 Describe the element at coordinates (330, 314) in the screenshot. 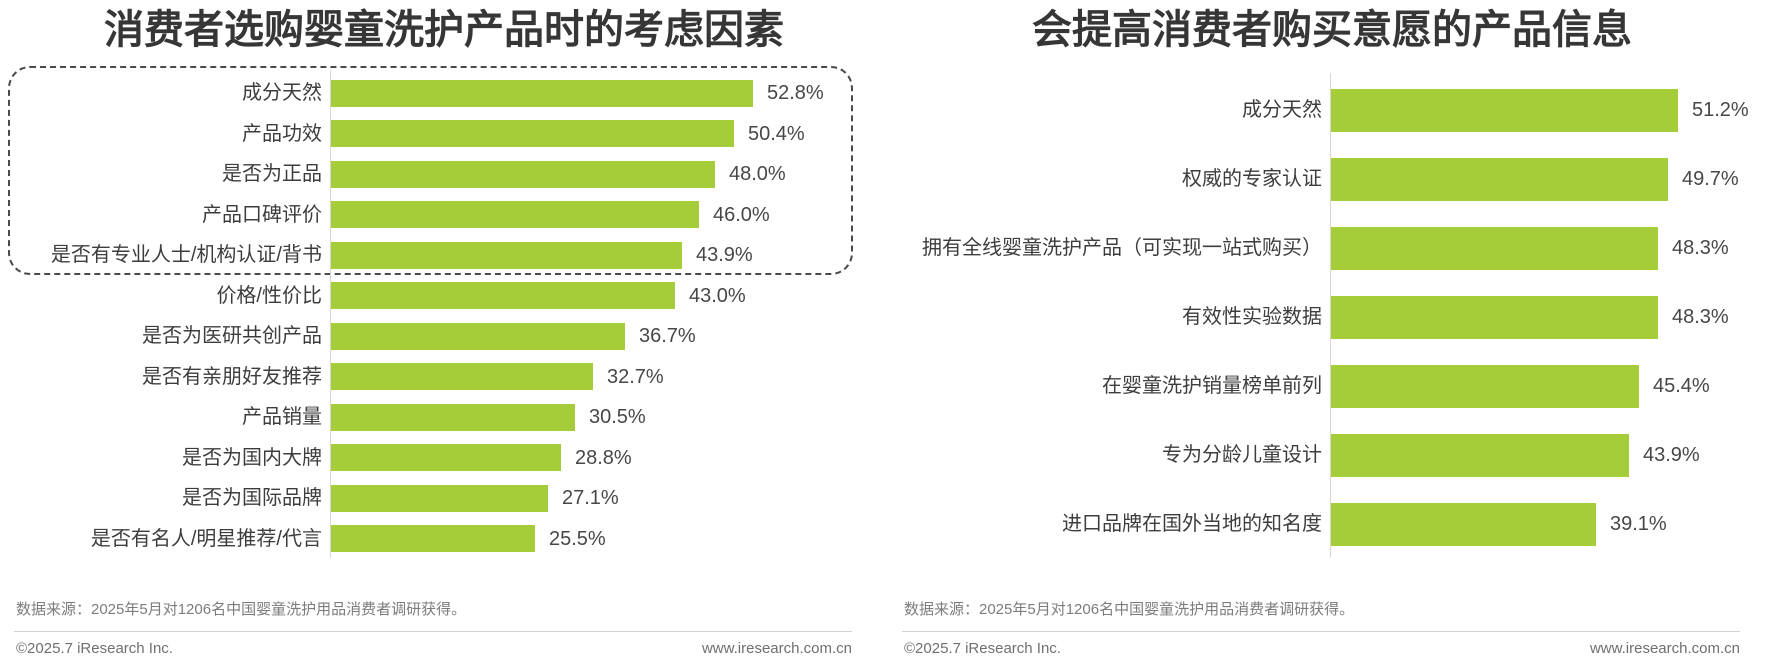

I see `left-chart-axis-line` at that location.